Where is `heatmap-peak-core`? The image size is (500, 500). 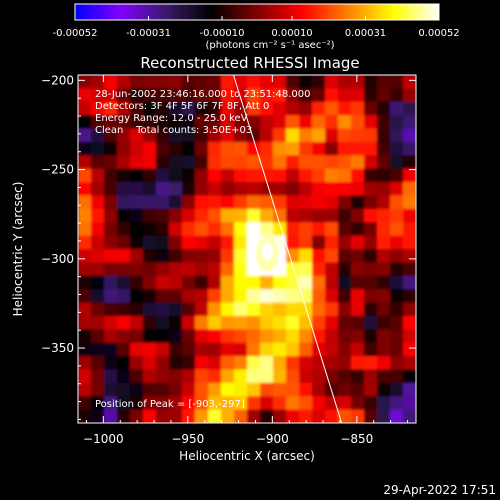
heatmap-peak-core is located at coordinates (267, 251).